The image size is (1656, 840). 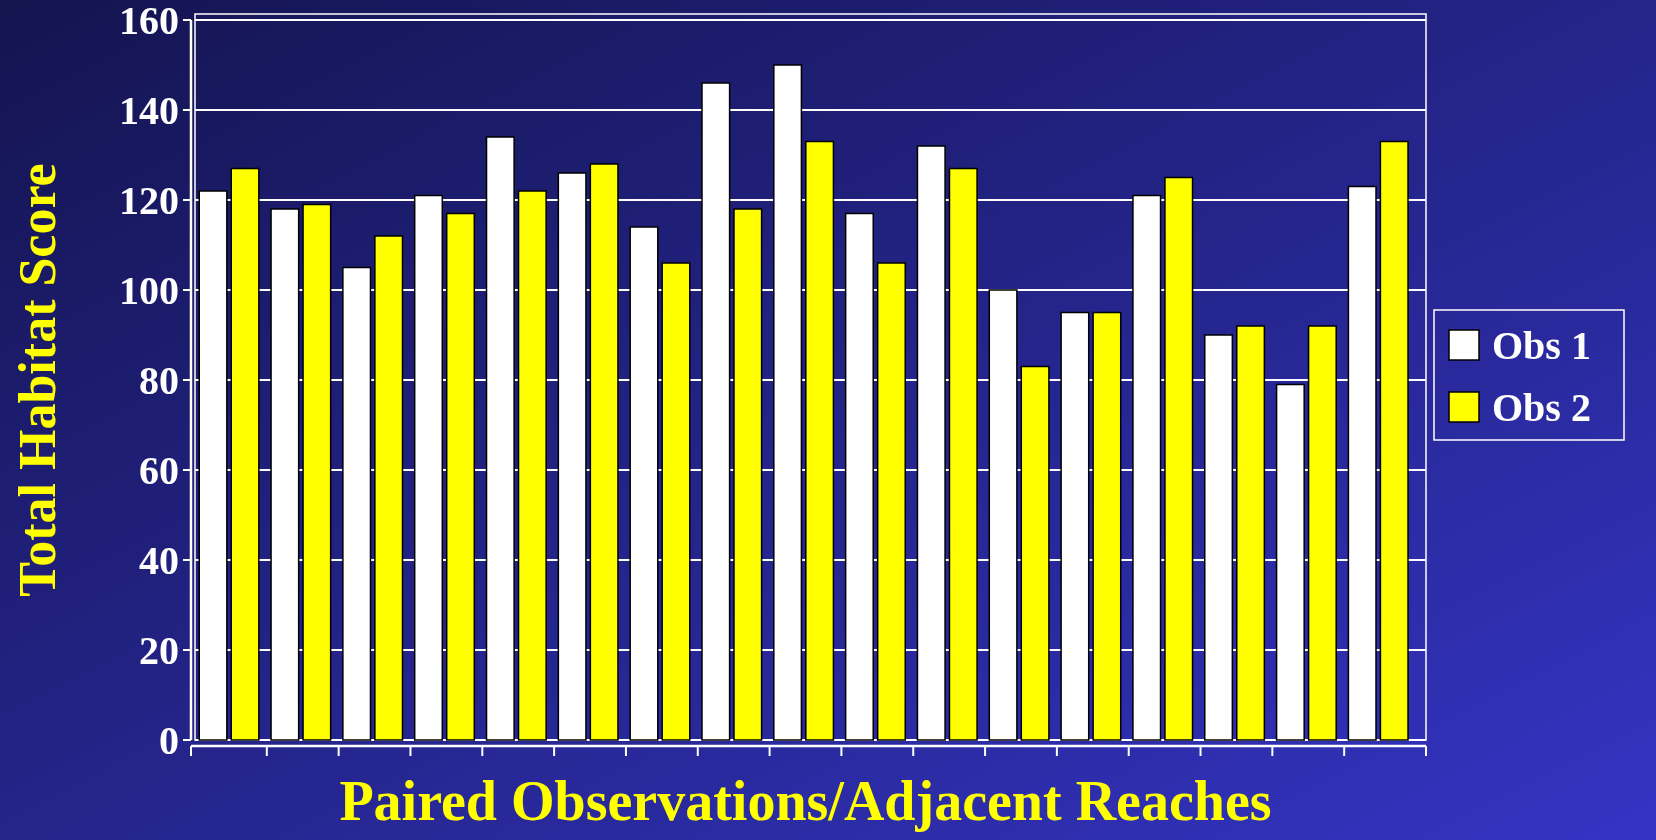 I want to click on y-tick-label: 80, so click(x=159, y=380).